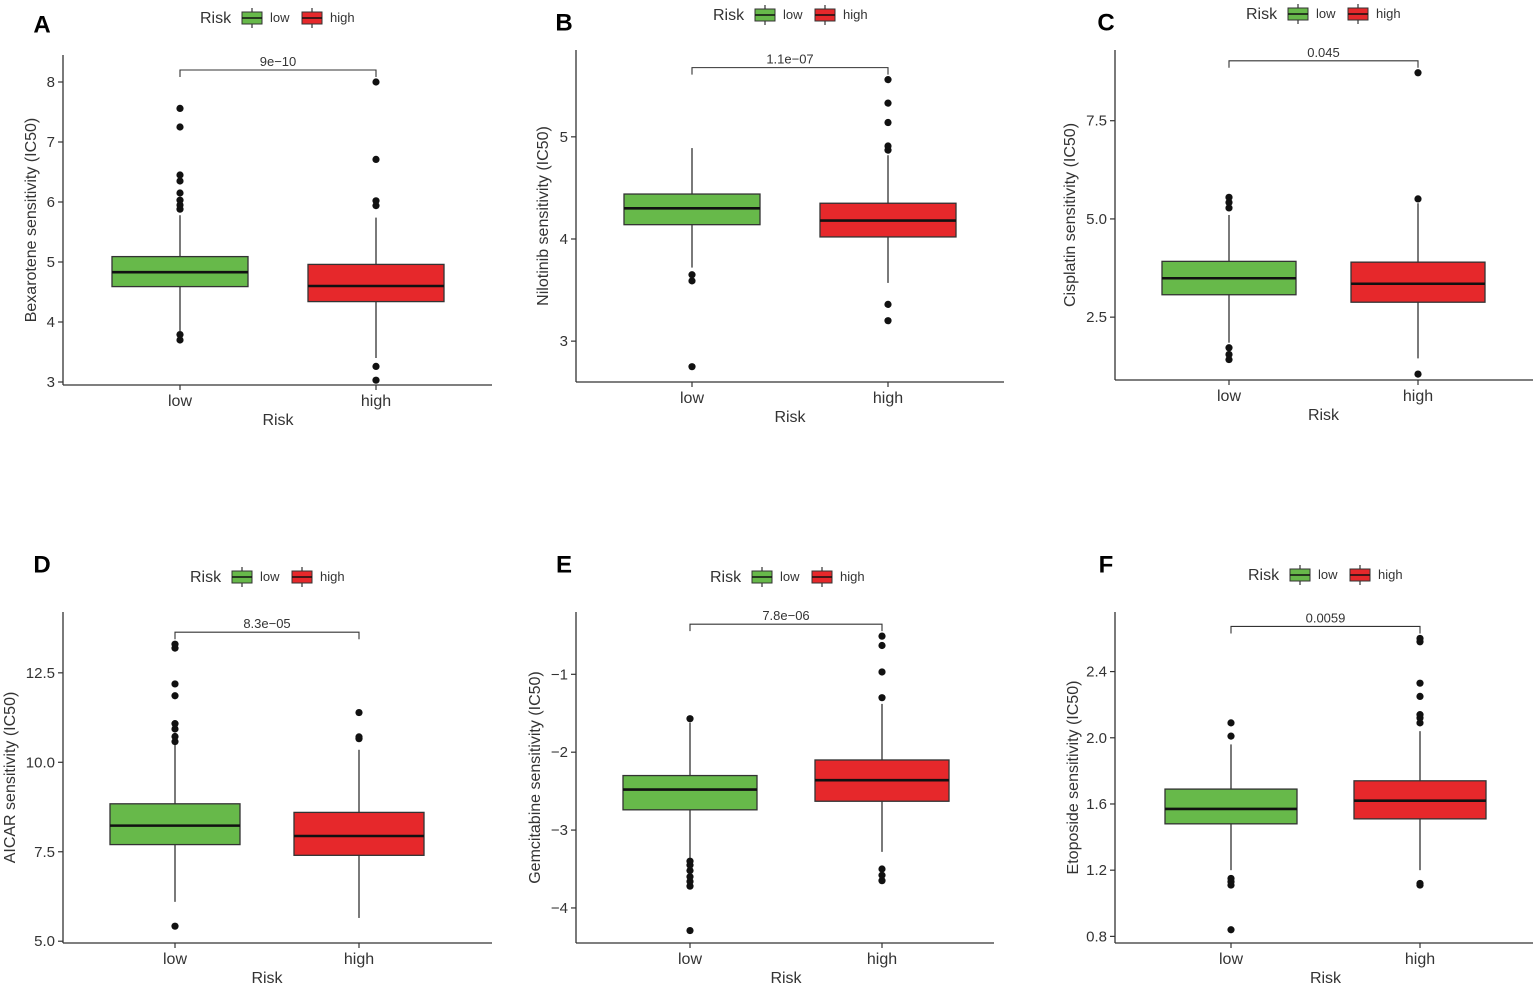  I want to click on y-tick-label: 1.6, so click(1096, 804).